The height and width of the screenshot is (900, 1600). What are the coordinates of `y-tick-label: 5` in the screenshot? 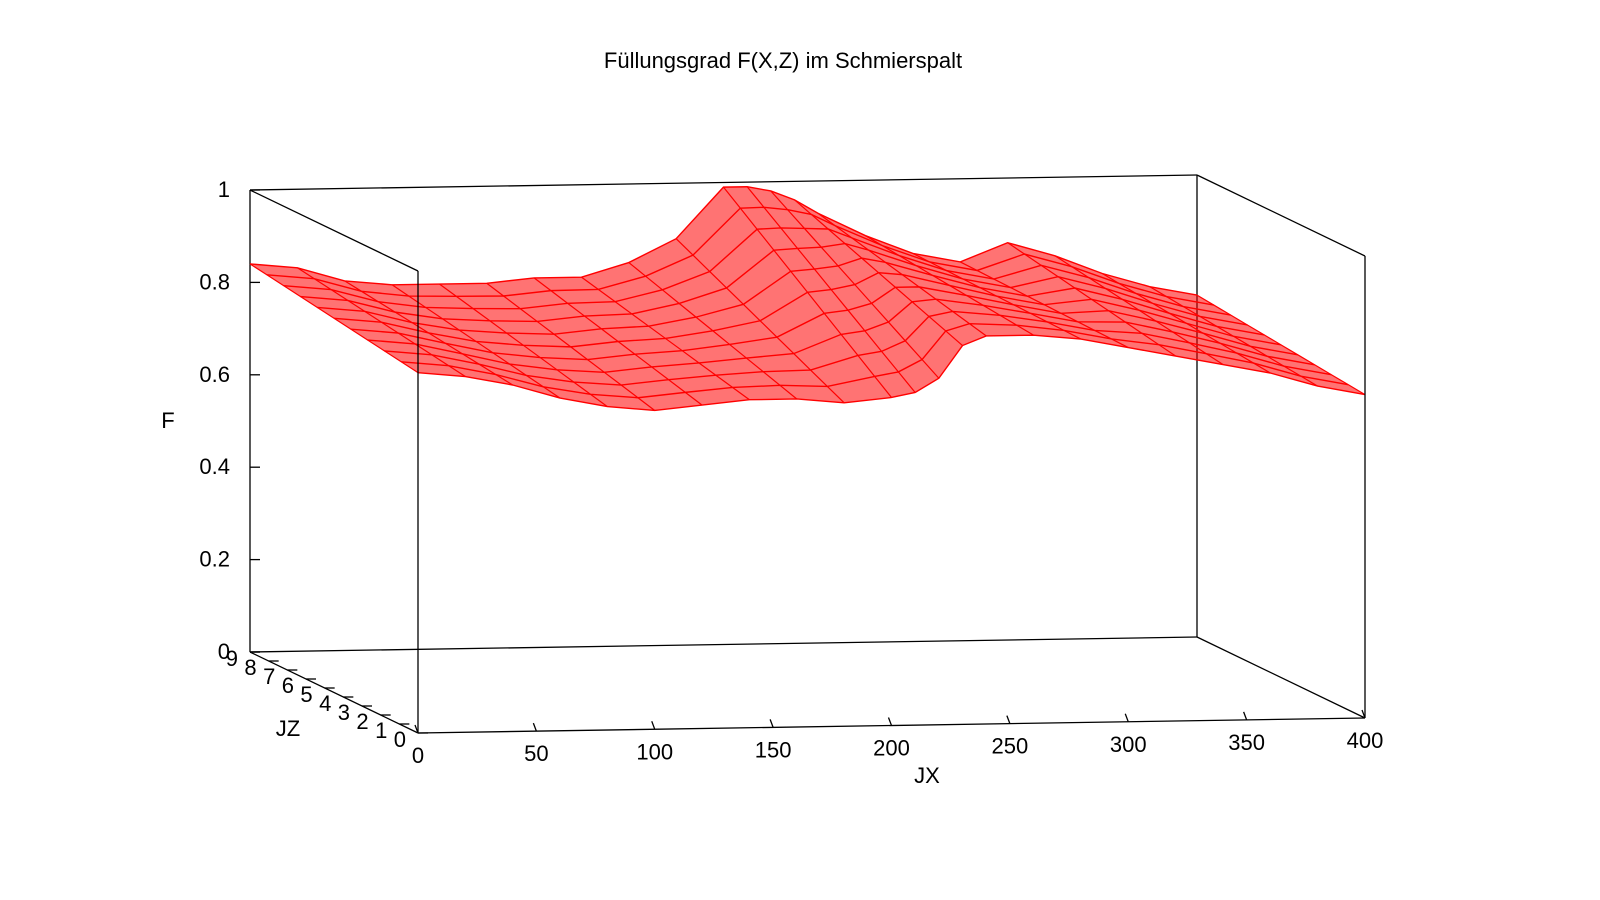 It's located at (306, 694).